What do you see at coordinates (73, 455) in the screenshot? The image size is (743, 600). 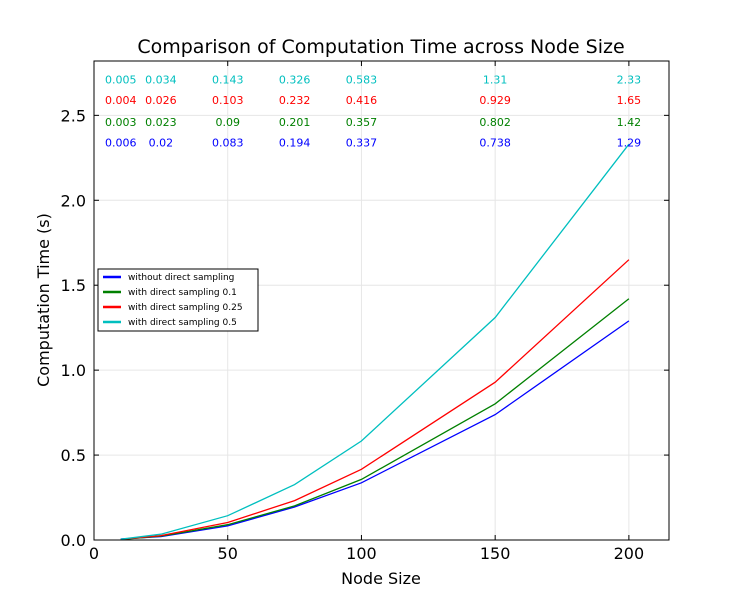 I see `y-tick-label: 0.5` at bounding box center [73, 455].